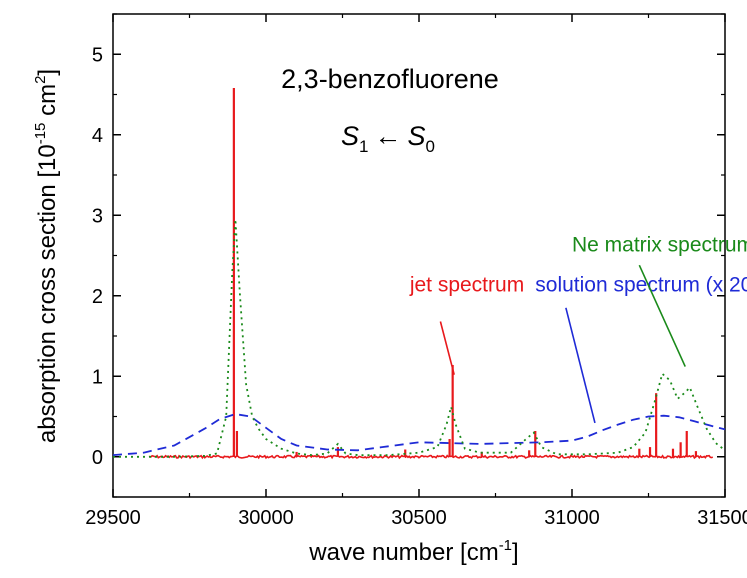  I want to click on series-jet-baseline, so click(431, 457).